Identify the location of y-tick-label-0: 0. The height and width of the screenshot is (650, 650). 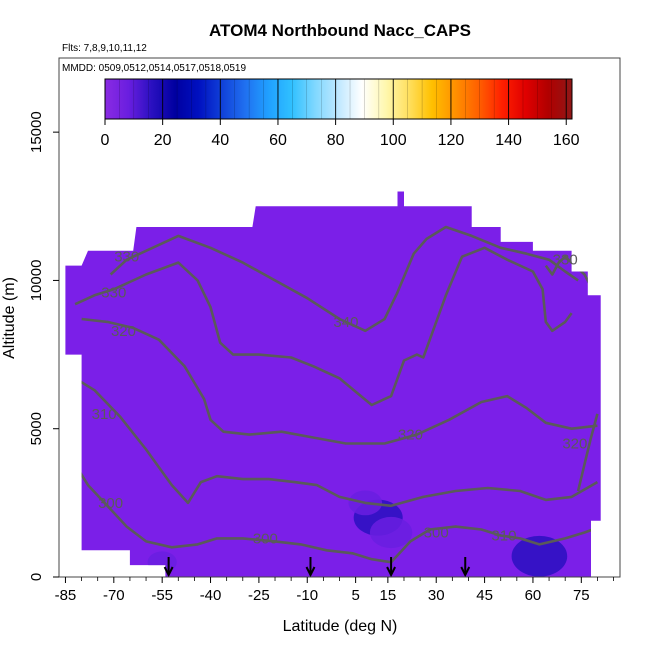
(36, 577).